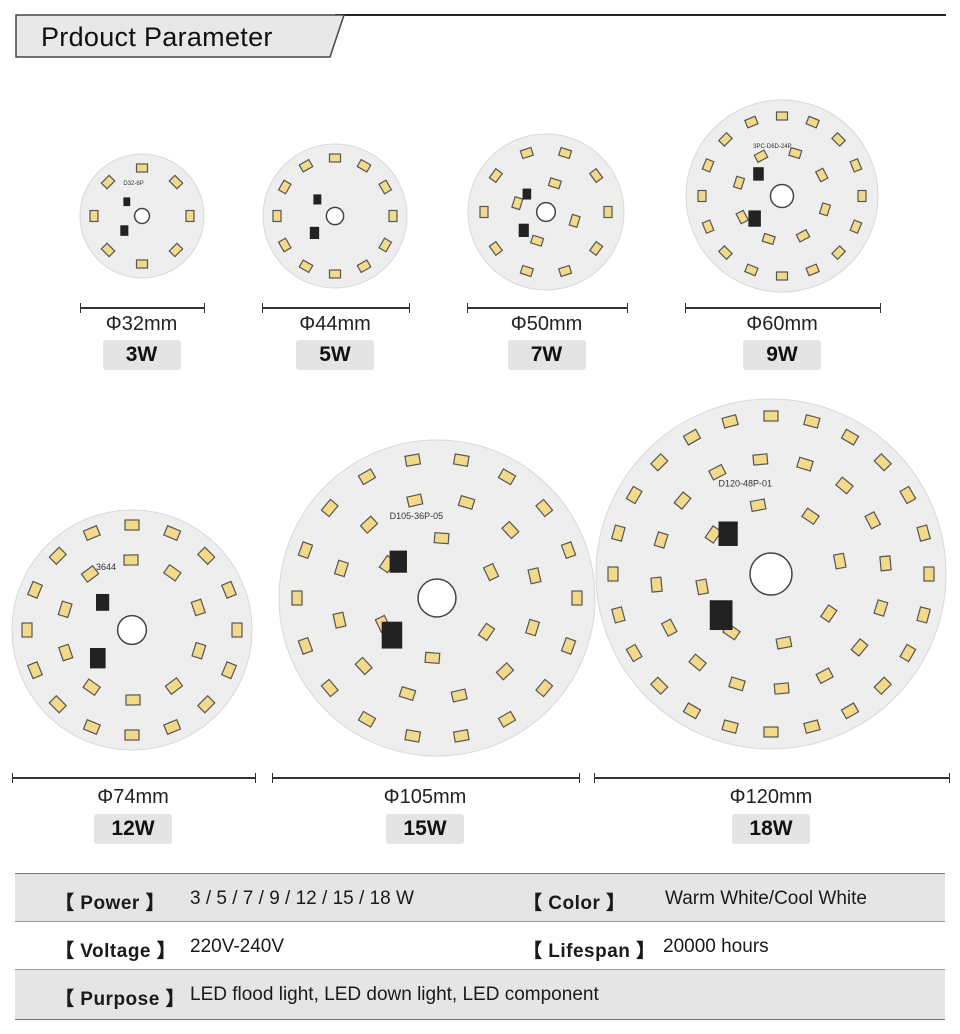 The image size is (960, 1034). Describe the element at coordinates (546, 212) in the screenshot. I see `led-board-7W` at that location.